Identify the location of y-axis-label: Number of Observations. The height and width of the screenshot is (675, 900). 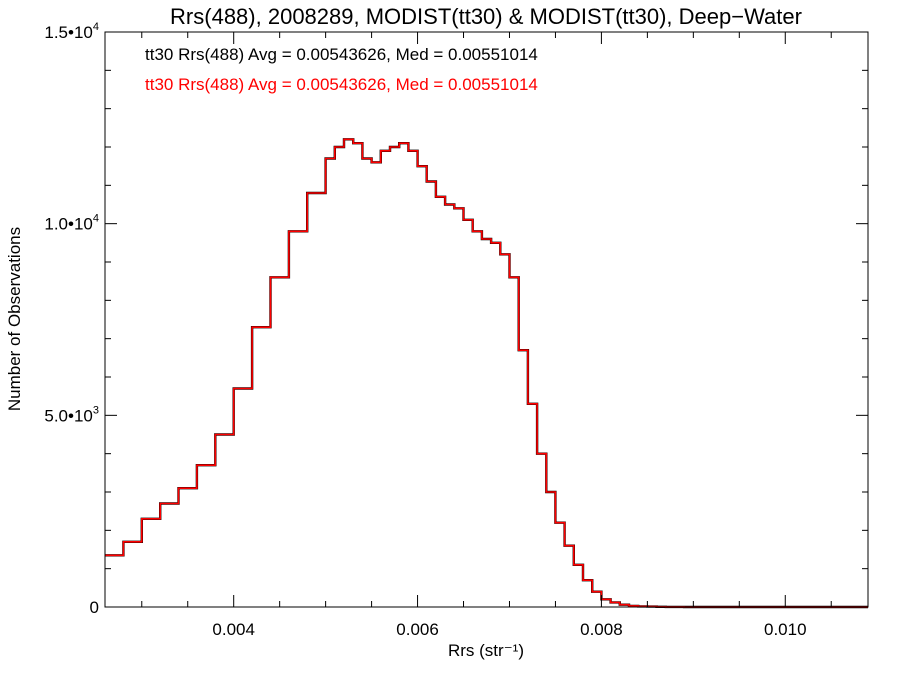
(14, 319).